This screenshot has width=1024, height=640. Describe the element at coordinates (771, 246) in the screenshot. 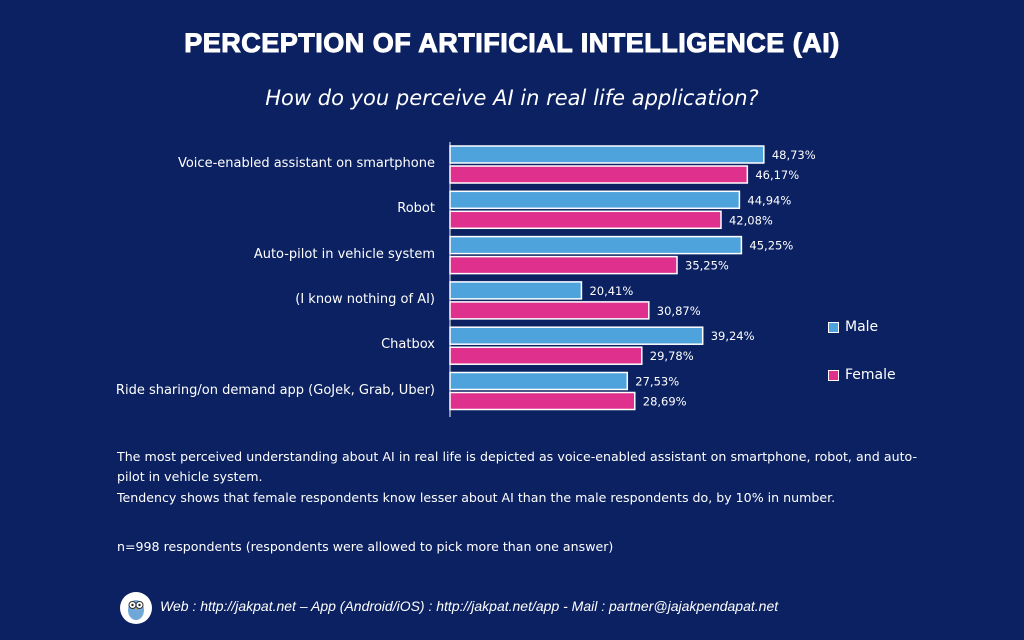

I see `data-label-male: 45,25%` at that location.